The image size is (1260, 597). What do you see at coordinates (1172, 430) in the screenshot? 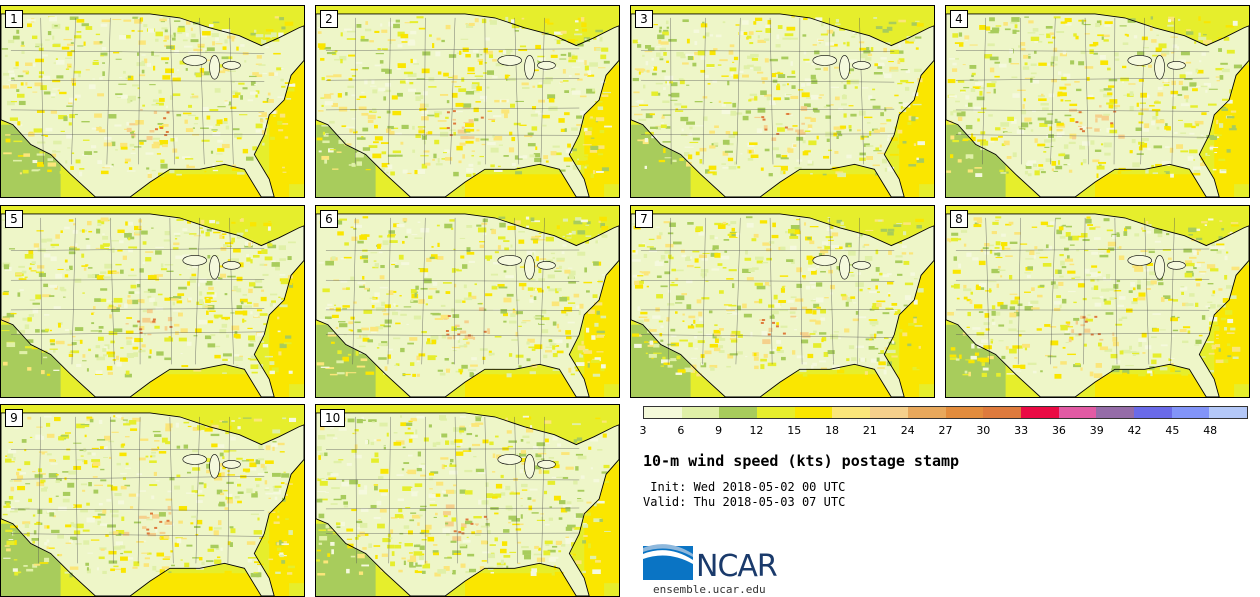
I see `colorbar-tick-label: 45` at bounding box center [1172, 430].